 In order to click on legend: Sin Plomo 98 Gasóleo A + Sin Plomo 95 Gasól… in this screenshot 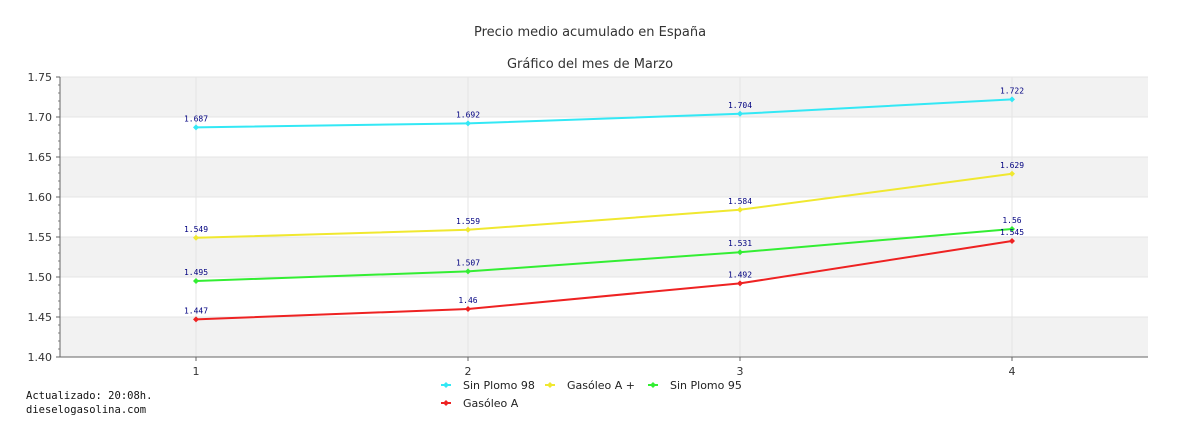, I will do `click(591, 394)`.